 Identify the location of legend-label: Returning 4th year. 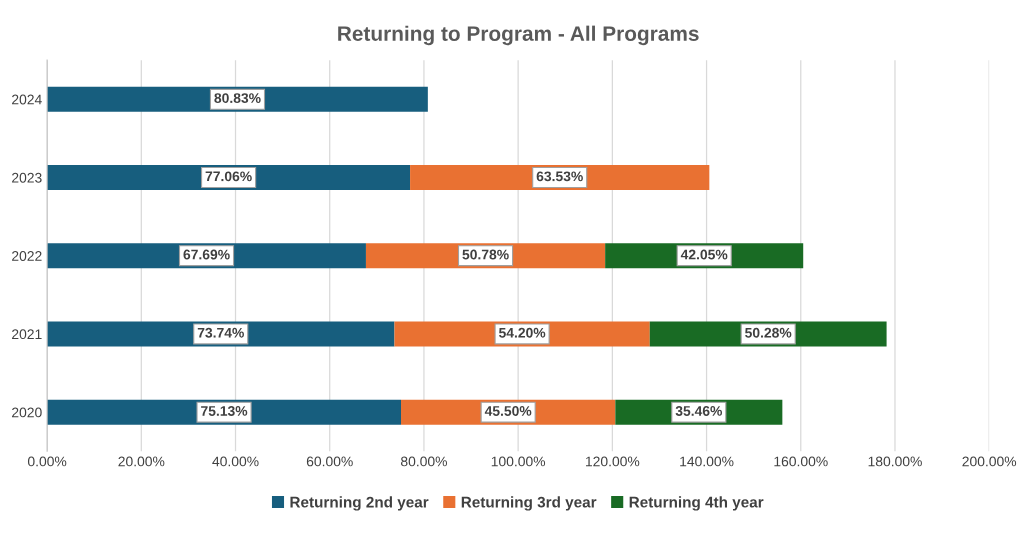
(696, 503).